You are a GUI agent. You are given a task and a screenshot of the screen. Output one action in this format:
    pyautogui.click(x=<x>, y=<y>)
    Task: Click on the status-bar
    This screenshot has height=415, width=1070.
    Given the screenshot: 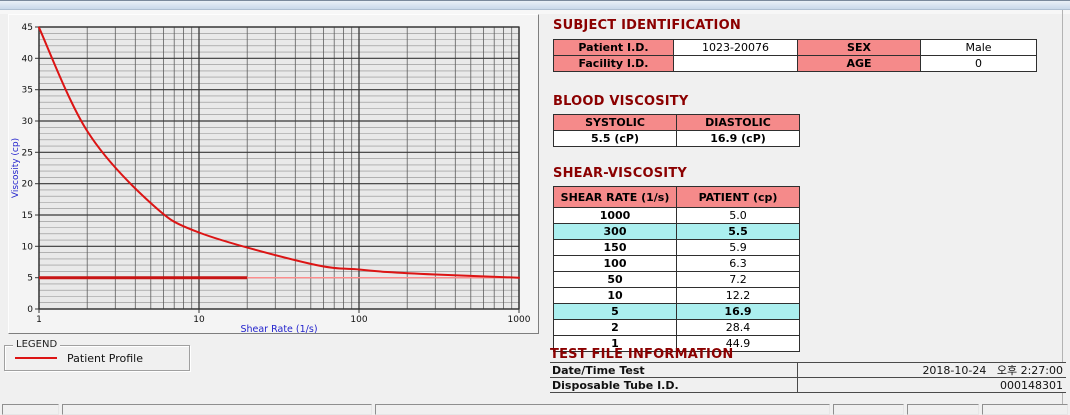 What is the action you would take?
    pyautogui.click(x=535, y=409)
    